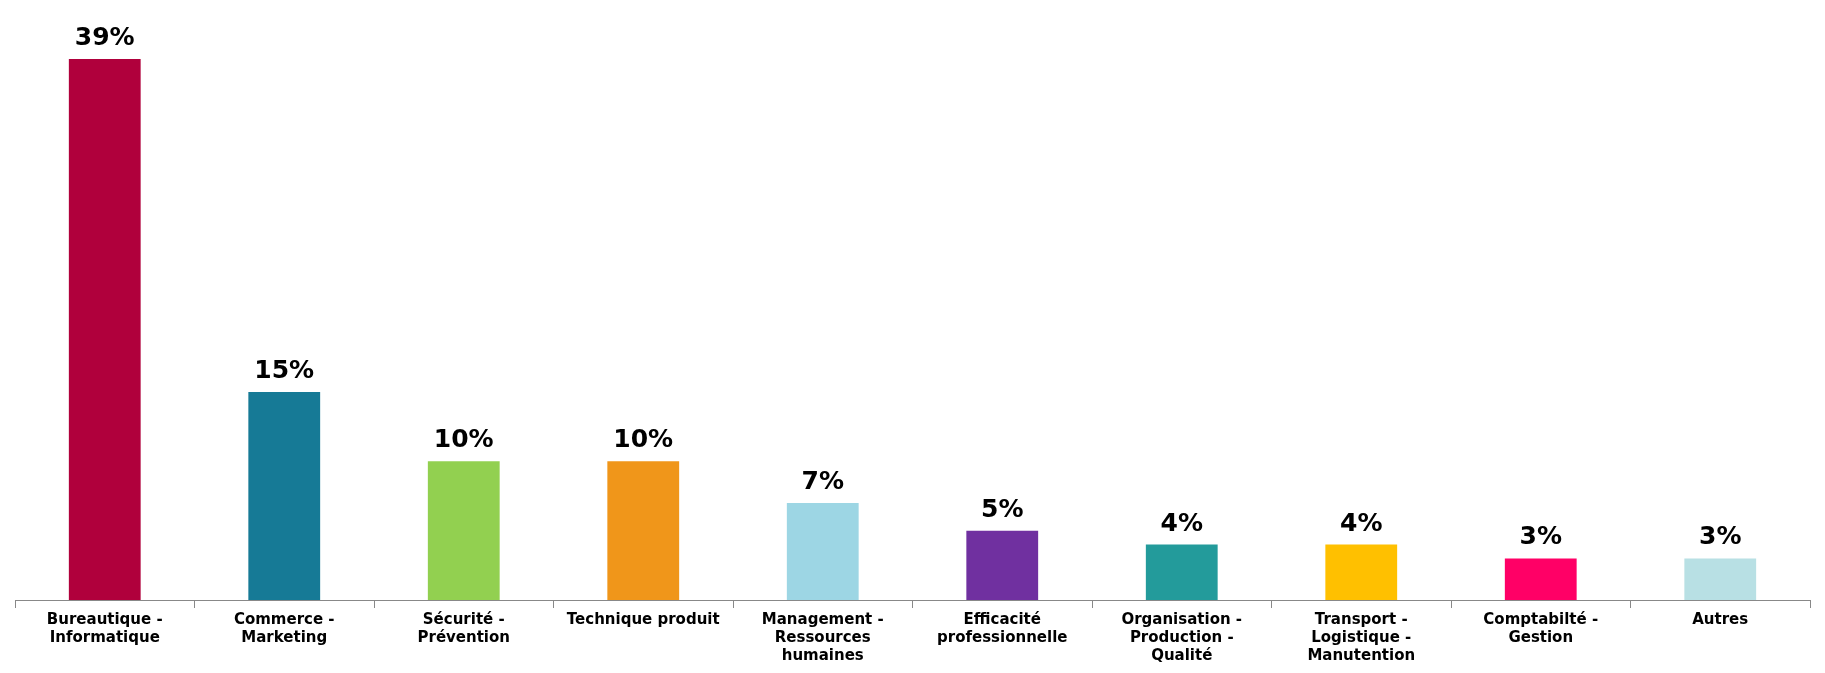  Describe the element at coordinates (104, 36) in the screenshot. I see `data-label: 39%` at that location.